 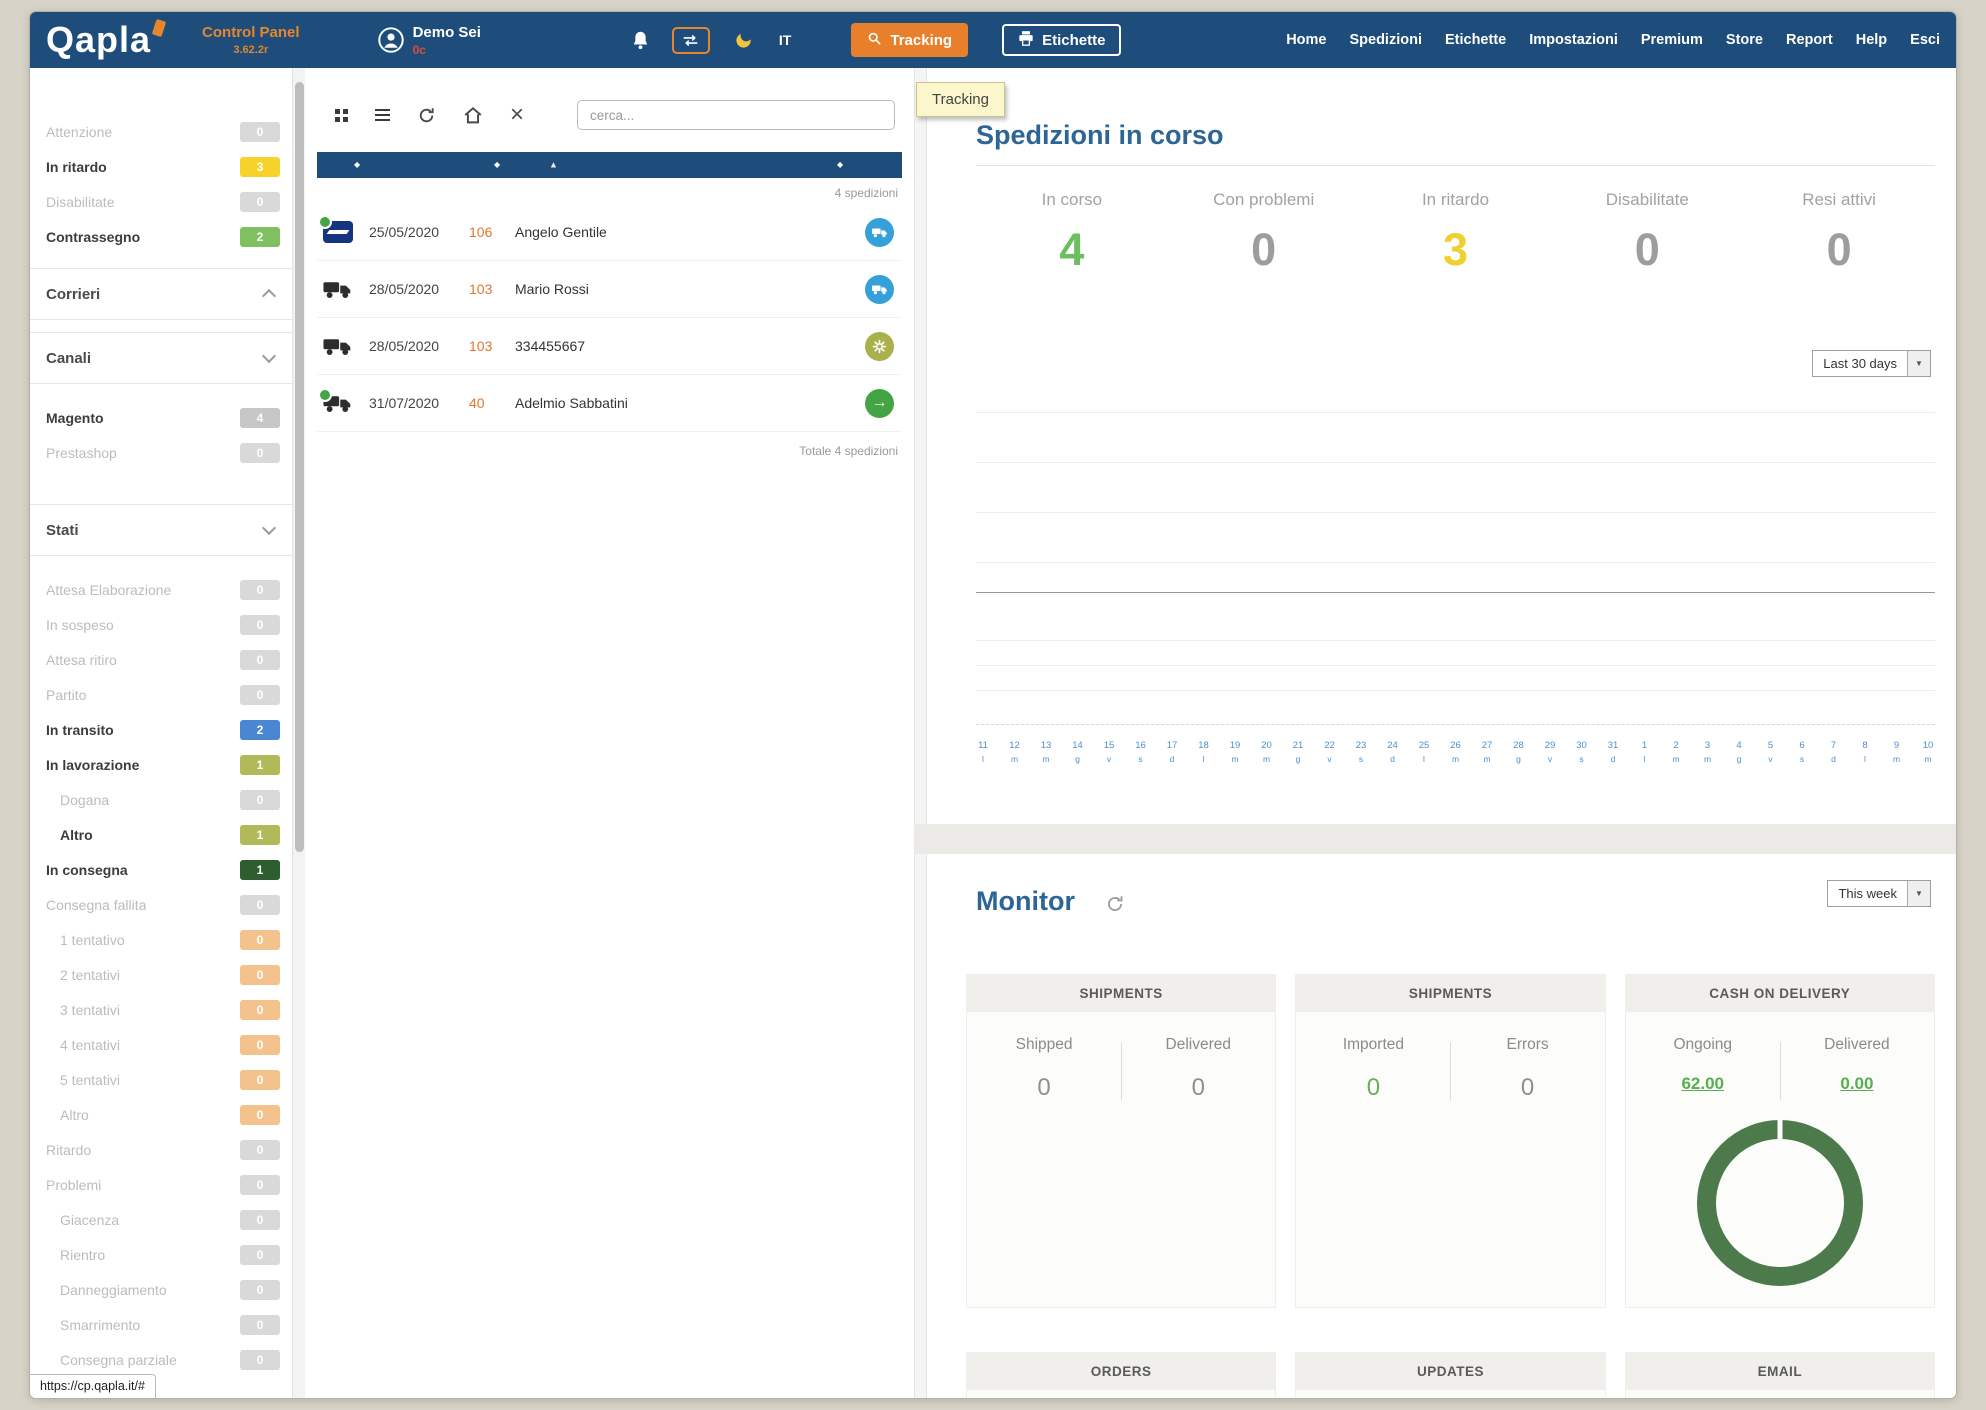 I want to click on filter-label: Consegna fallita, so click(x=96, y=904).